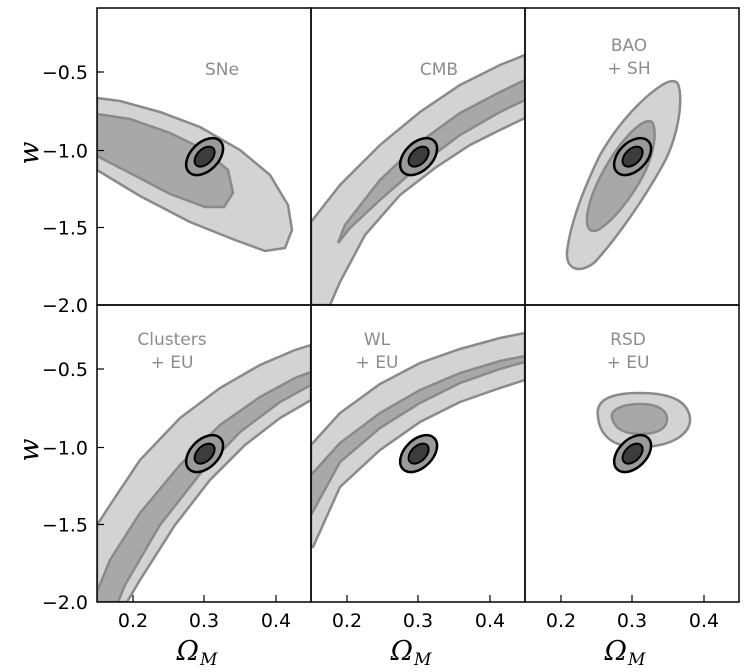 The image size is (748, 672). I want to click on xtick-label-3-0: 0.2, so click(561, 621).